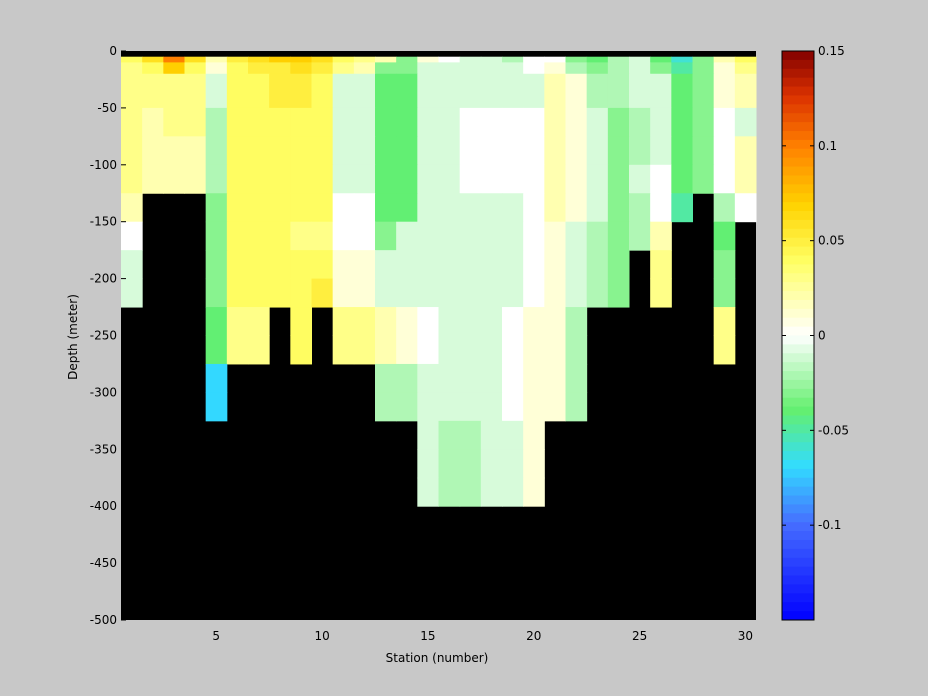 The height and width of the screenshot is (696, 928). I want to click on x-tick-label: 15, so click(427, 636).